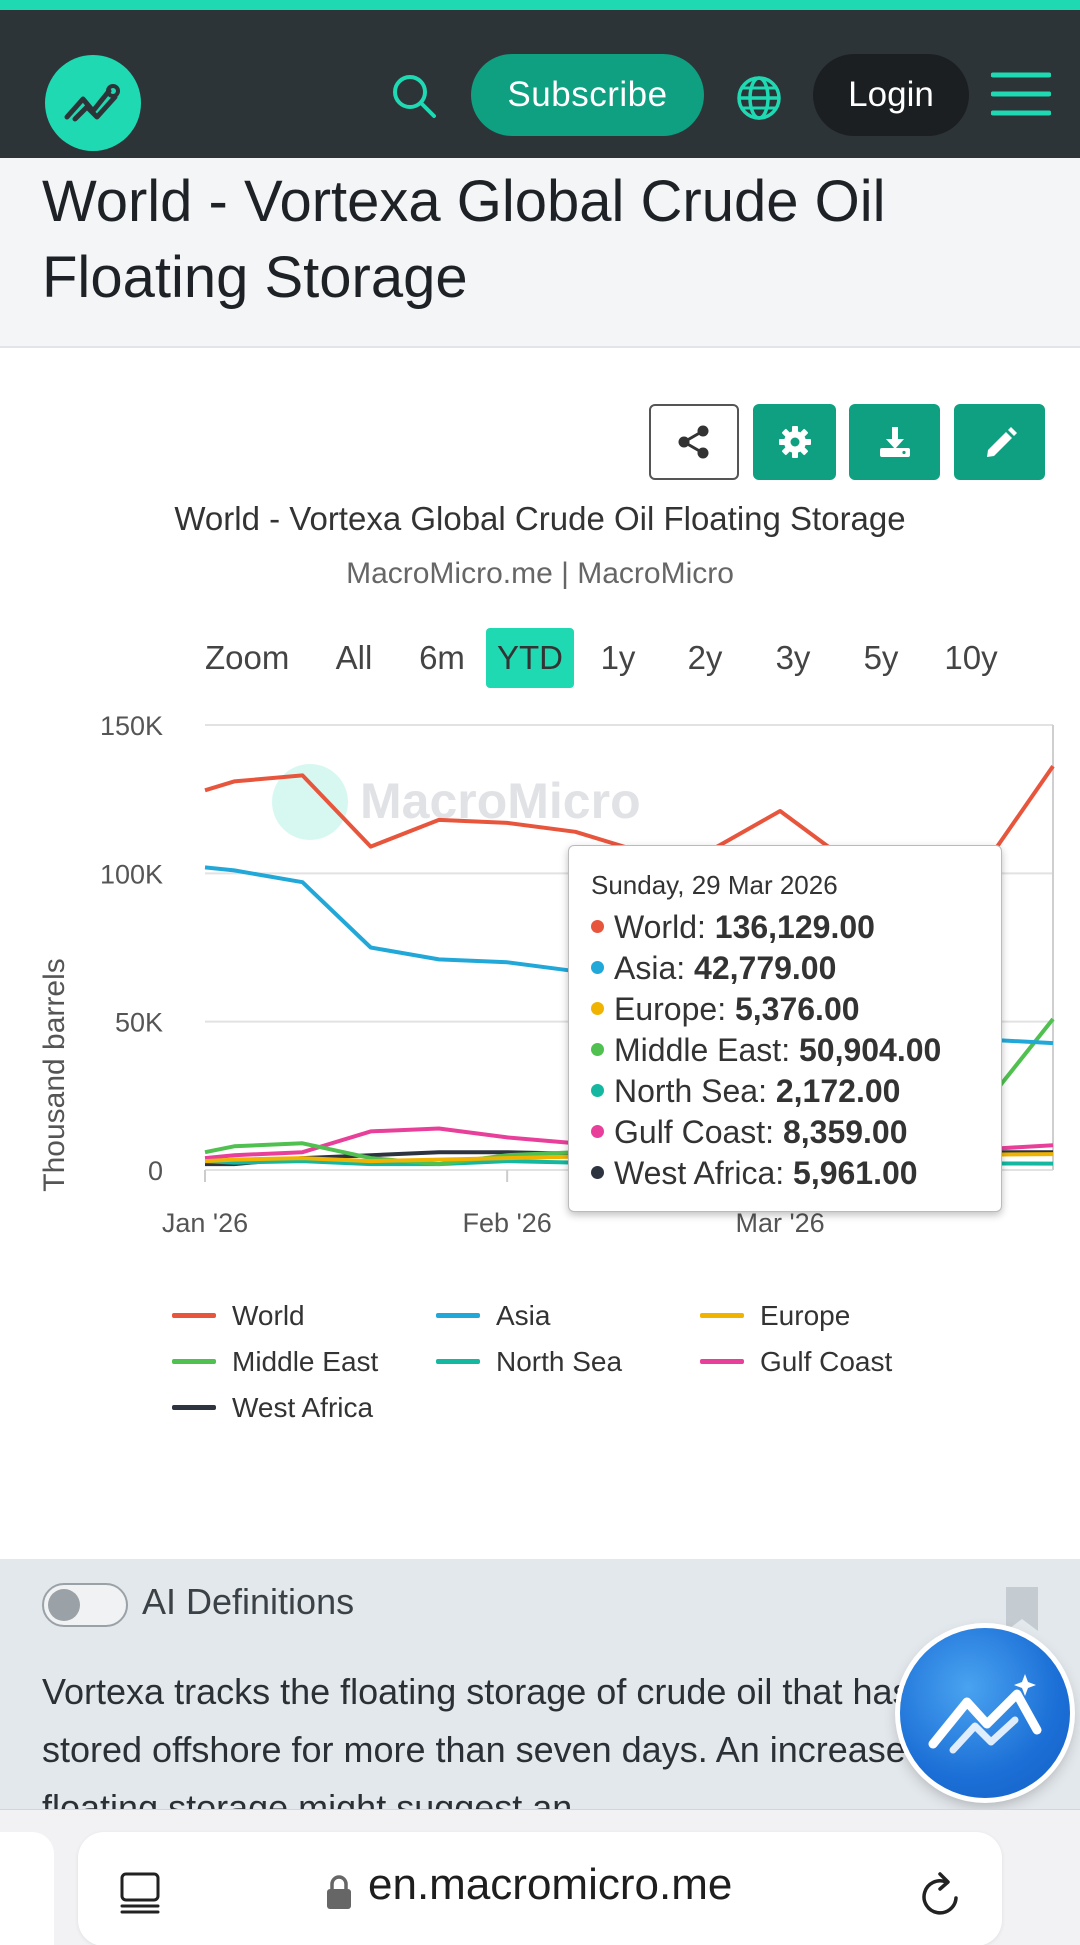  What do you see at coordinates (131, 726) in the screenshot?
I see `y-tick-label: 150K` at bounding box center [131, 726].